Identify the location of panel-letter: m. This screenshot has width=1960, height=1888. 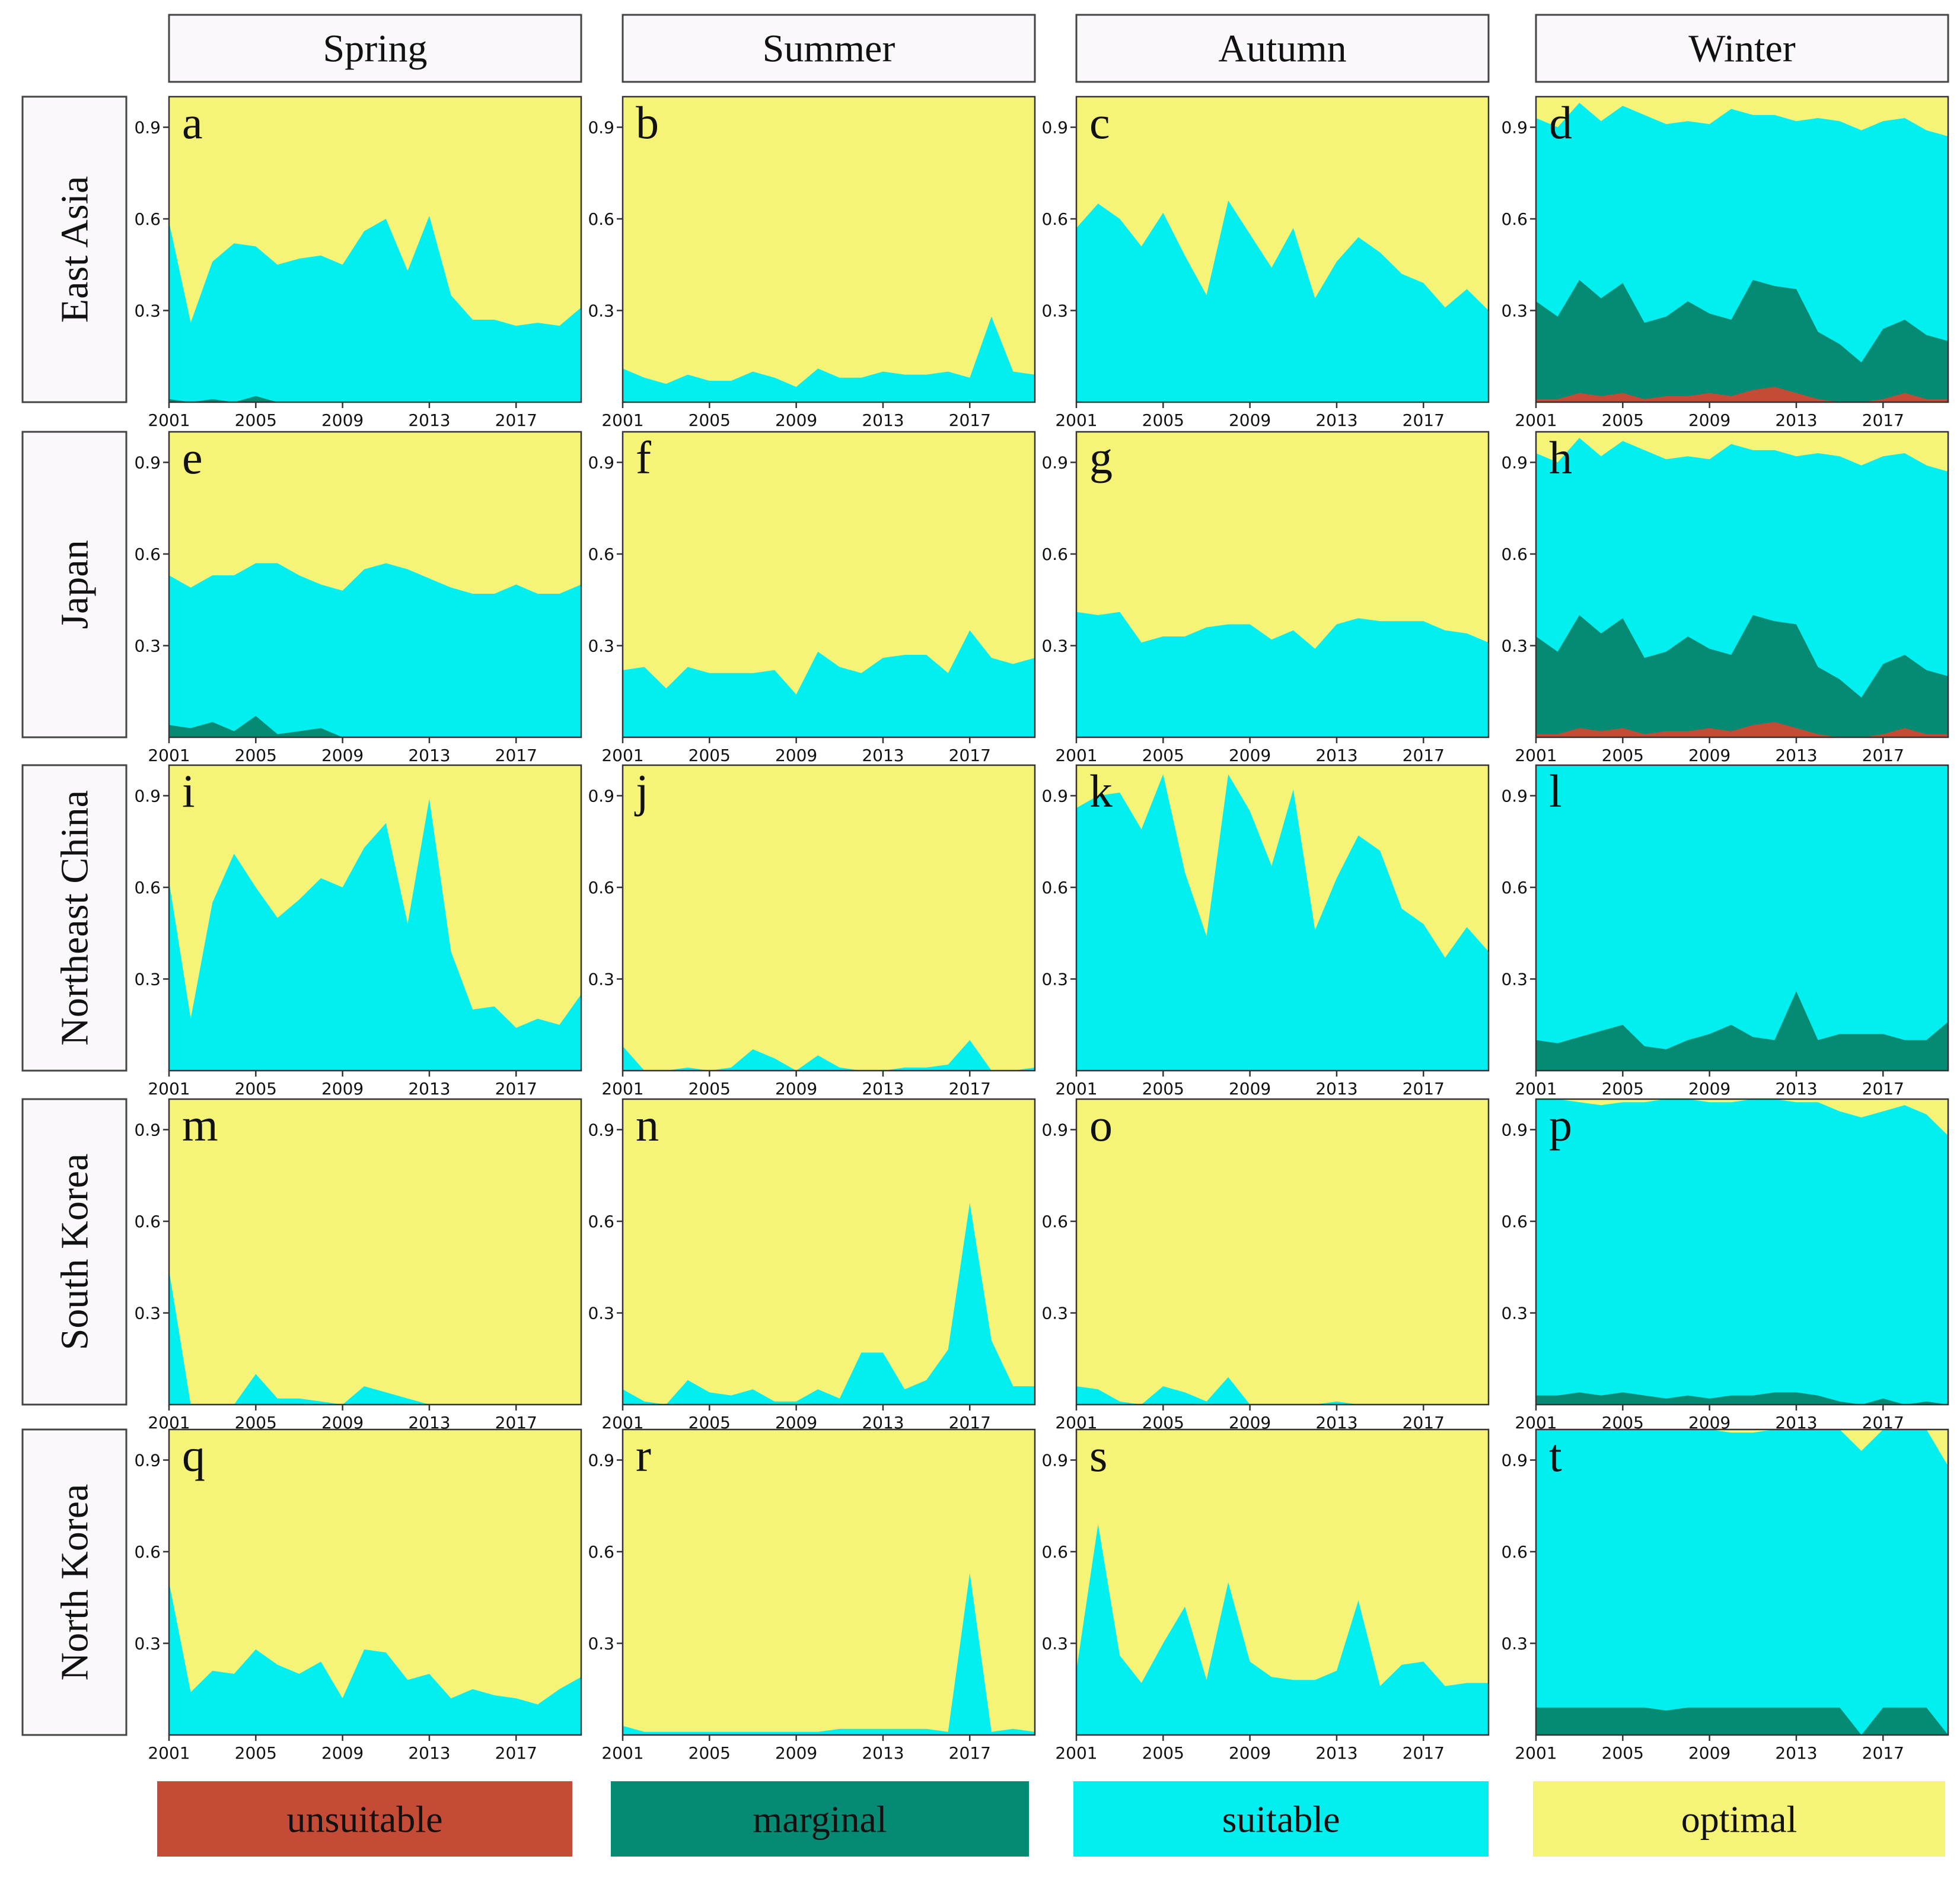
(200, 1125).